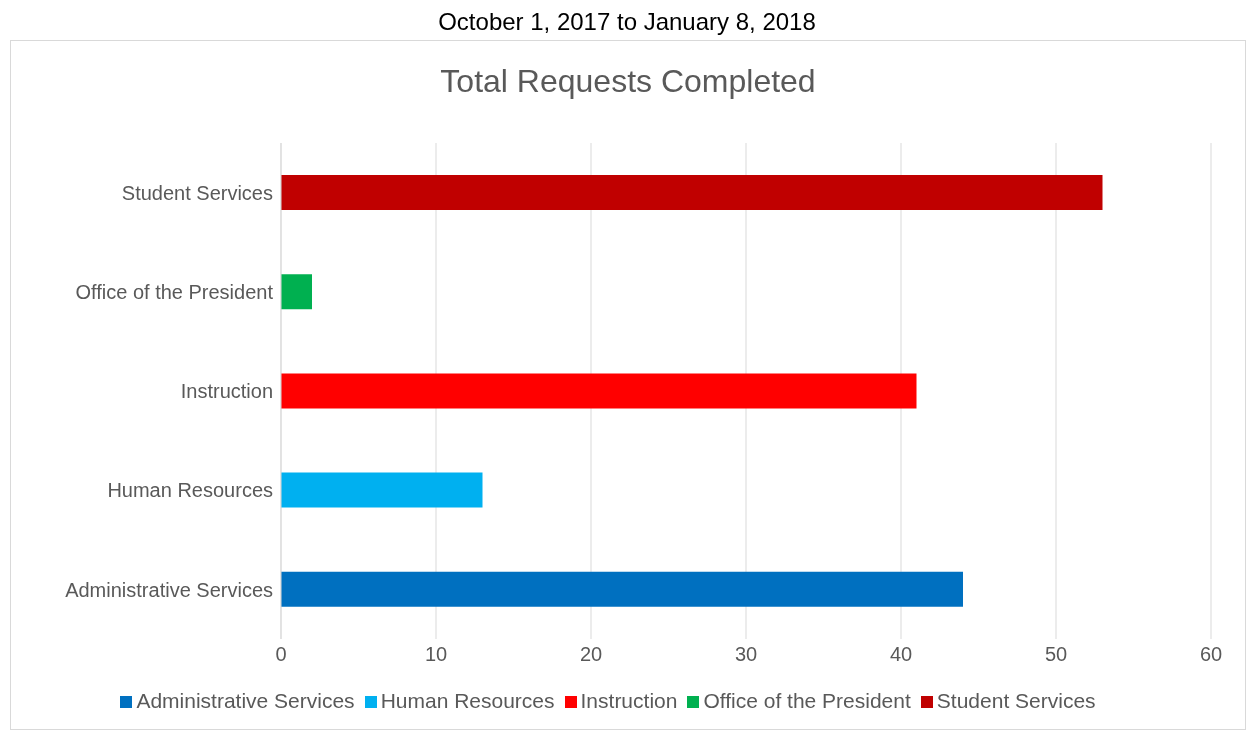 The width and height of the screenshot is (1254, 738). What do you see at coordinates (197, 192) in the screenshot?
I see `y-tick-label: Student Services` at bounding box center [197, 192].